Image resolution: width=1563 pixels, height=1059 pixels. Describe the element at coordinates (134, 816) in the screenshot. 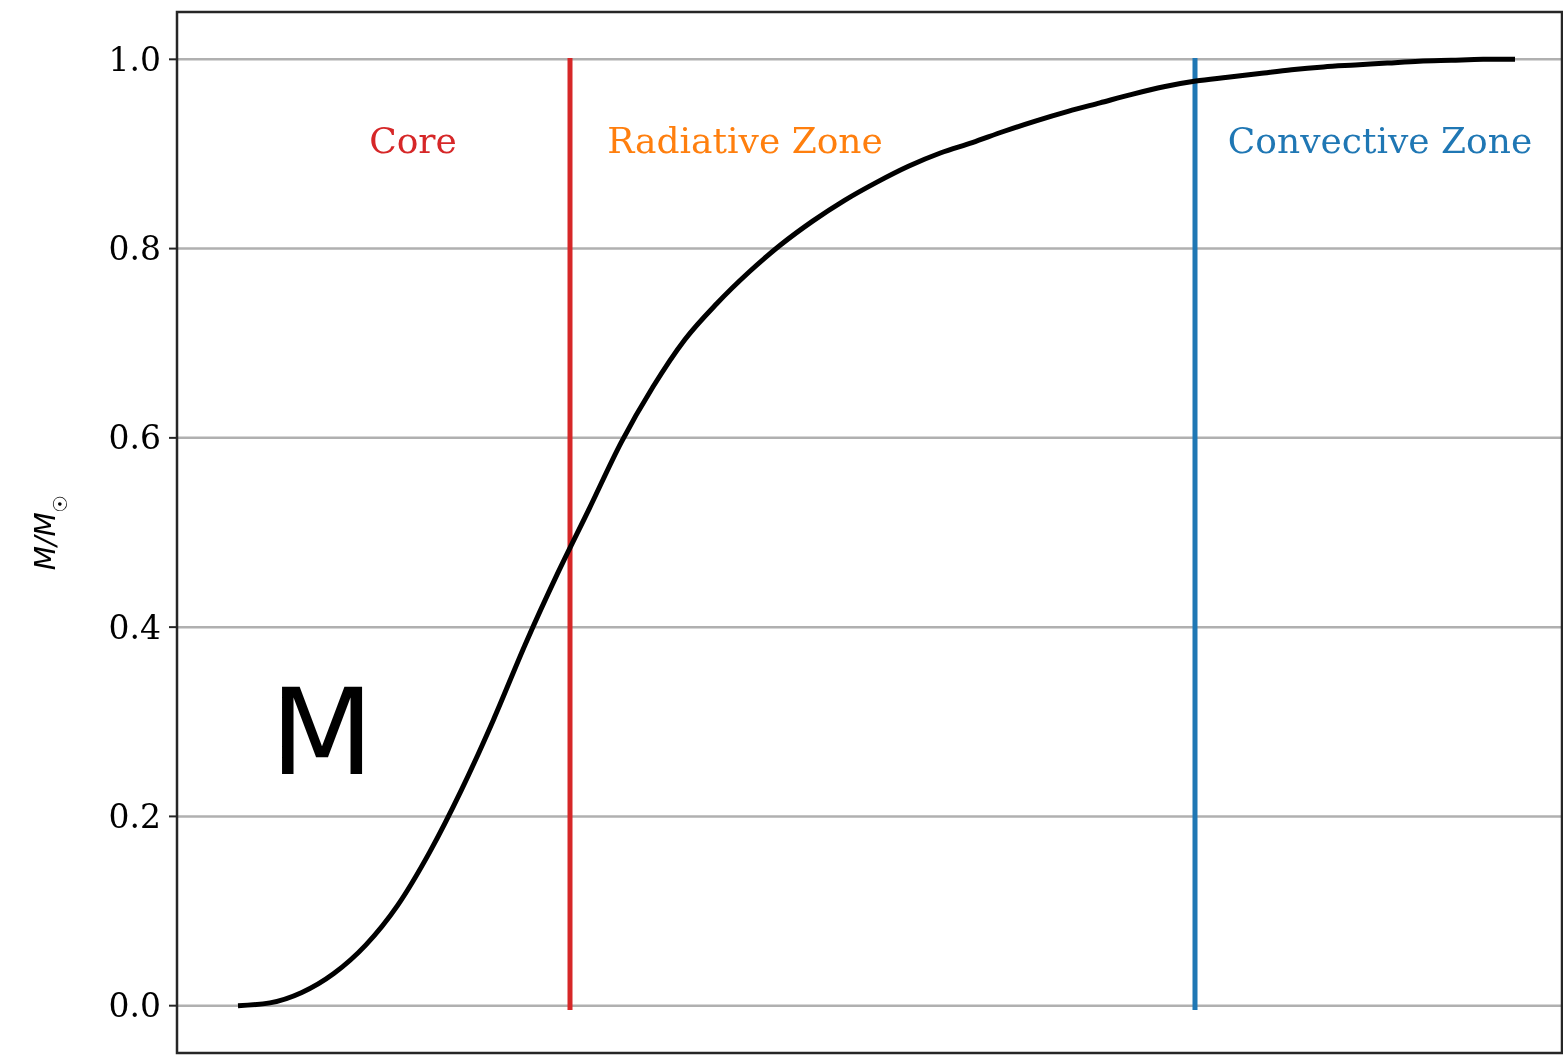

I see `y-tick-label: 0.2` at that location.